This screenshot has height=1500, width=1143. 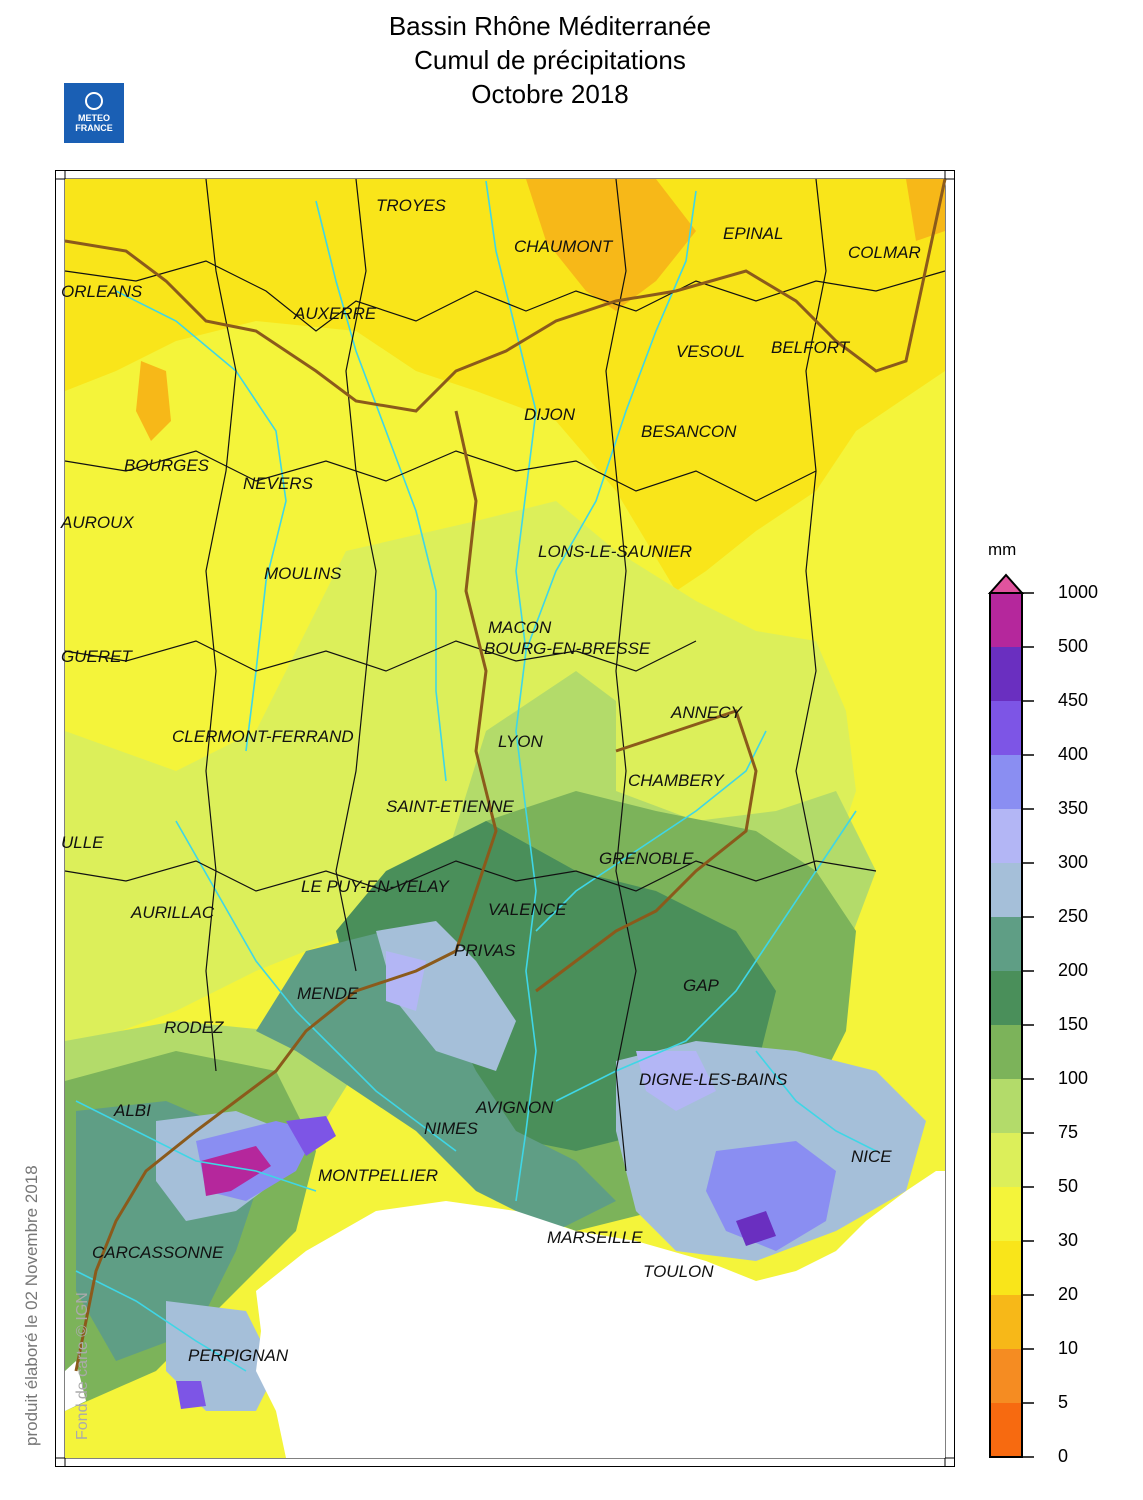 I want to click on map-credit: Fond de carte © IGN, so click(x=82, y=1366).